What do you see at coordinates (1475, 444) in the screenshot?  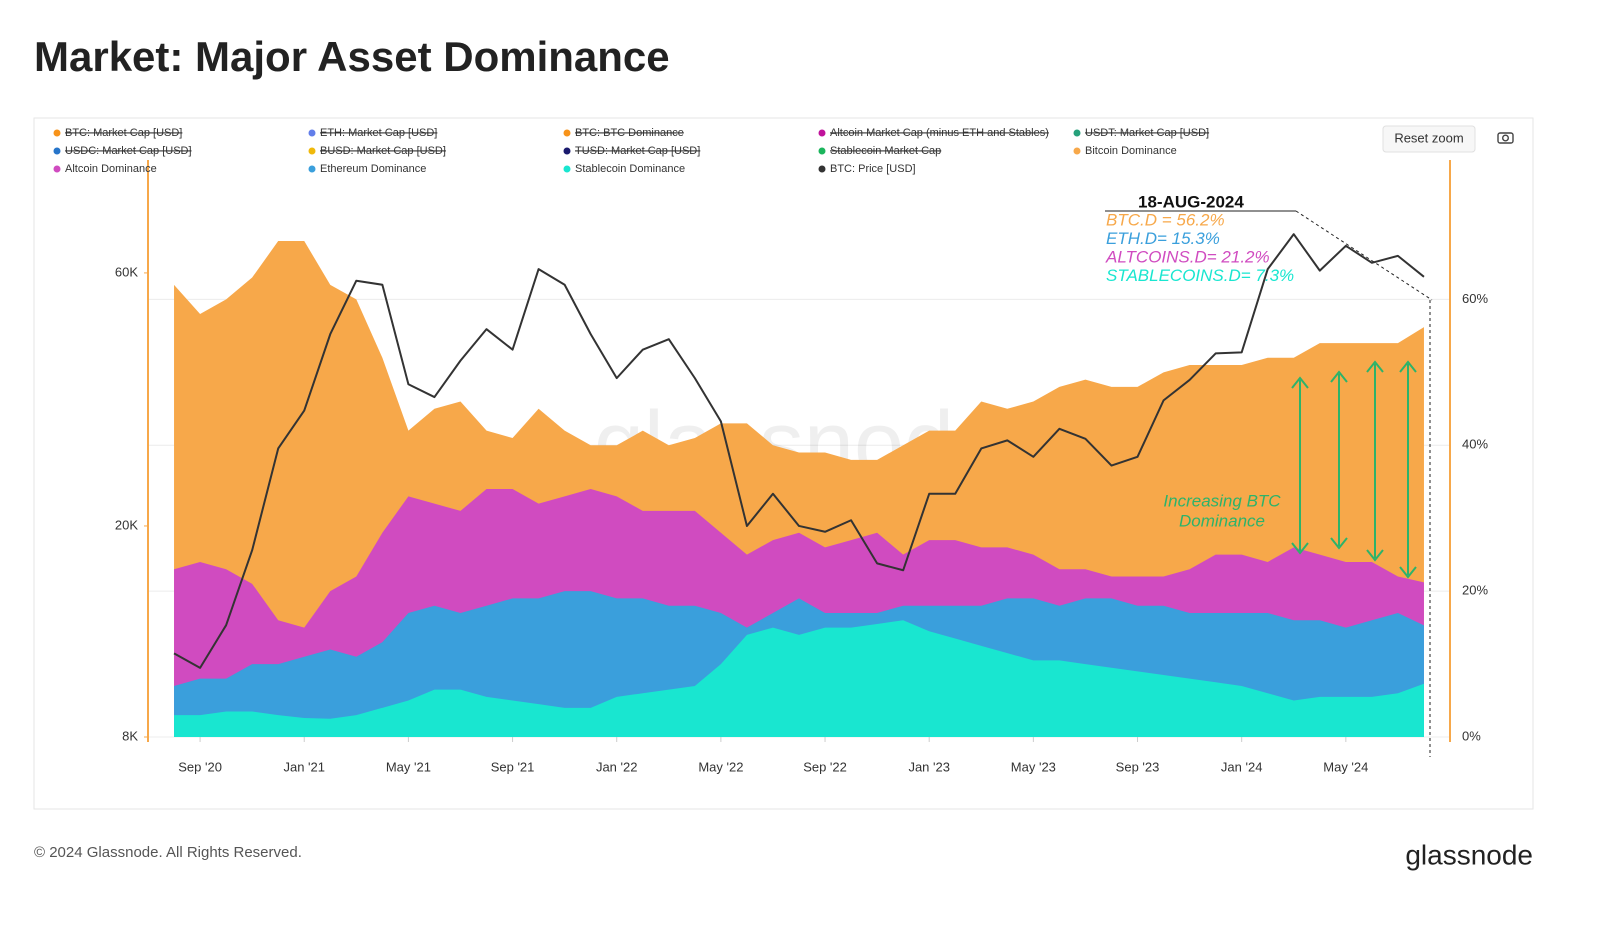 I see `y2-tick-label: 40%` at bounding box center [1475, 444].